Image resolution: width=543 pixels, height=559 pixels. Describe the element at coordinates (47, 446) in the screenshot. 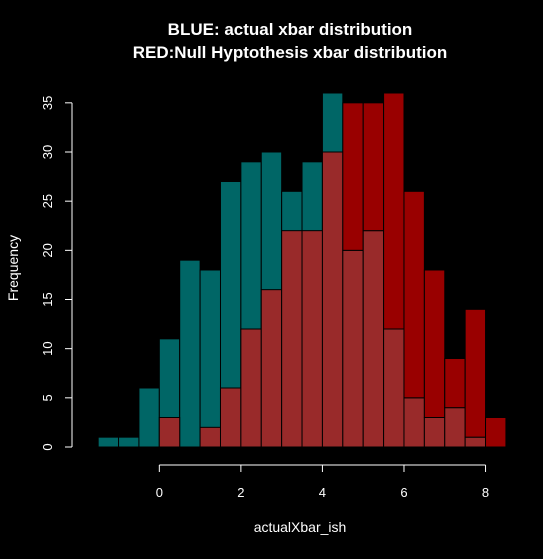

I see `y-tick-label: 0` at that location.